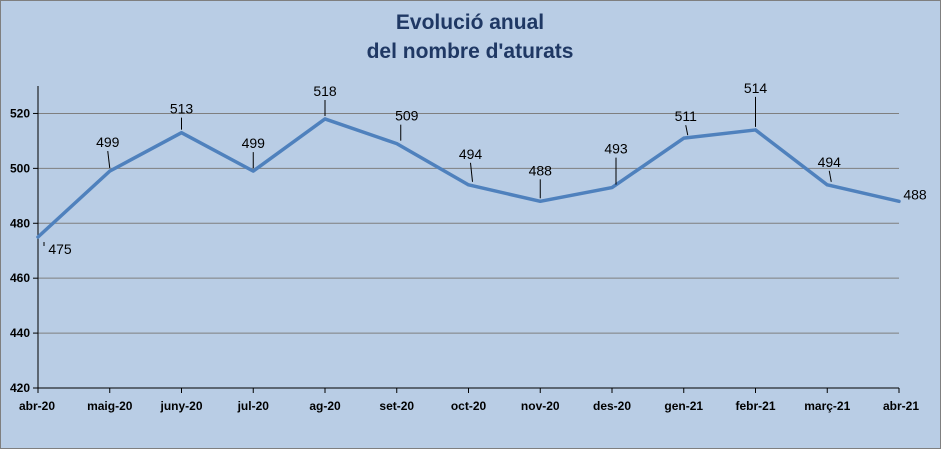 The width and height of the screenshot is (941, 449). Describe the element at coordinates (755, 406) in the screenshot. I see `x-tick-label: febr-21` at that location.